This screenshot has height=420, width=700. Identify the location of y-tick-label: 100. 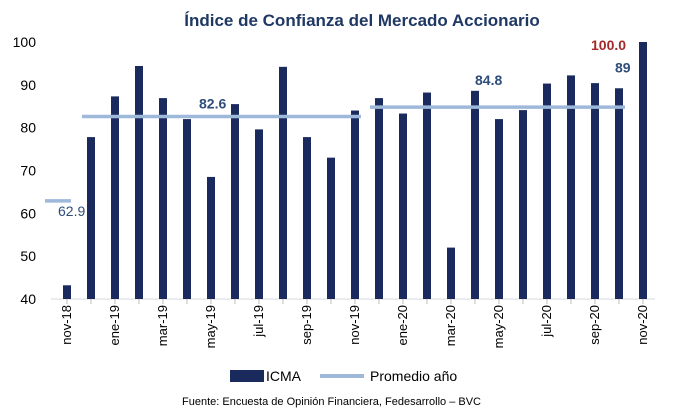
(25, 42).